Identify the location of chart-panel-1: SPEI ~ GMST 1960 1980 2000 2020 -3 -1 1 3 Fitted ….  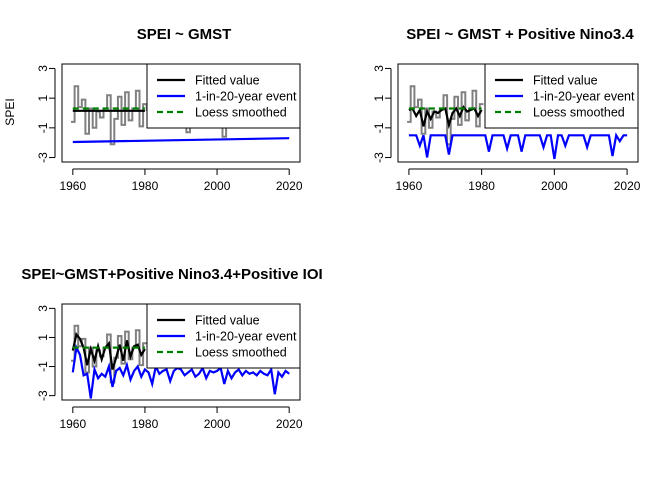
(169, 109).